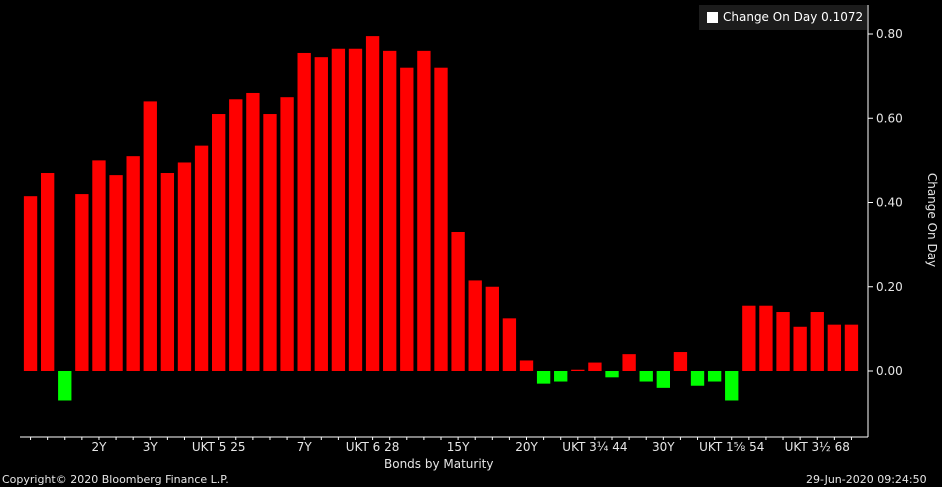 The height and width of the screenshot is (487, 942). Describe the element at coordinates (219, 447) in the screenshot. I see `x-tick-label: UKT 5 25` at that location.